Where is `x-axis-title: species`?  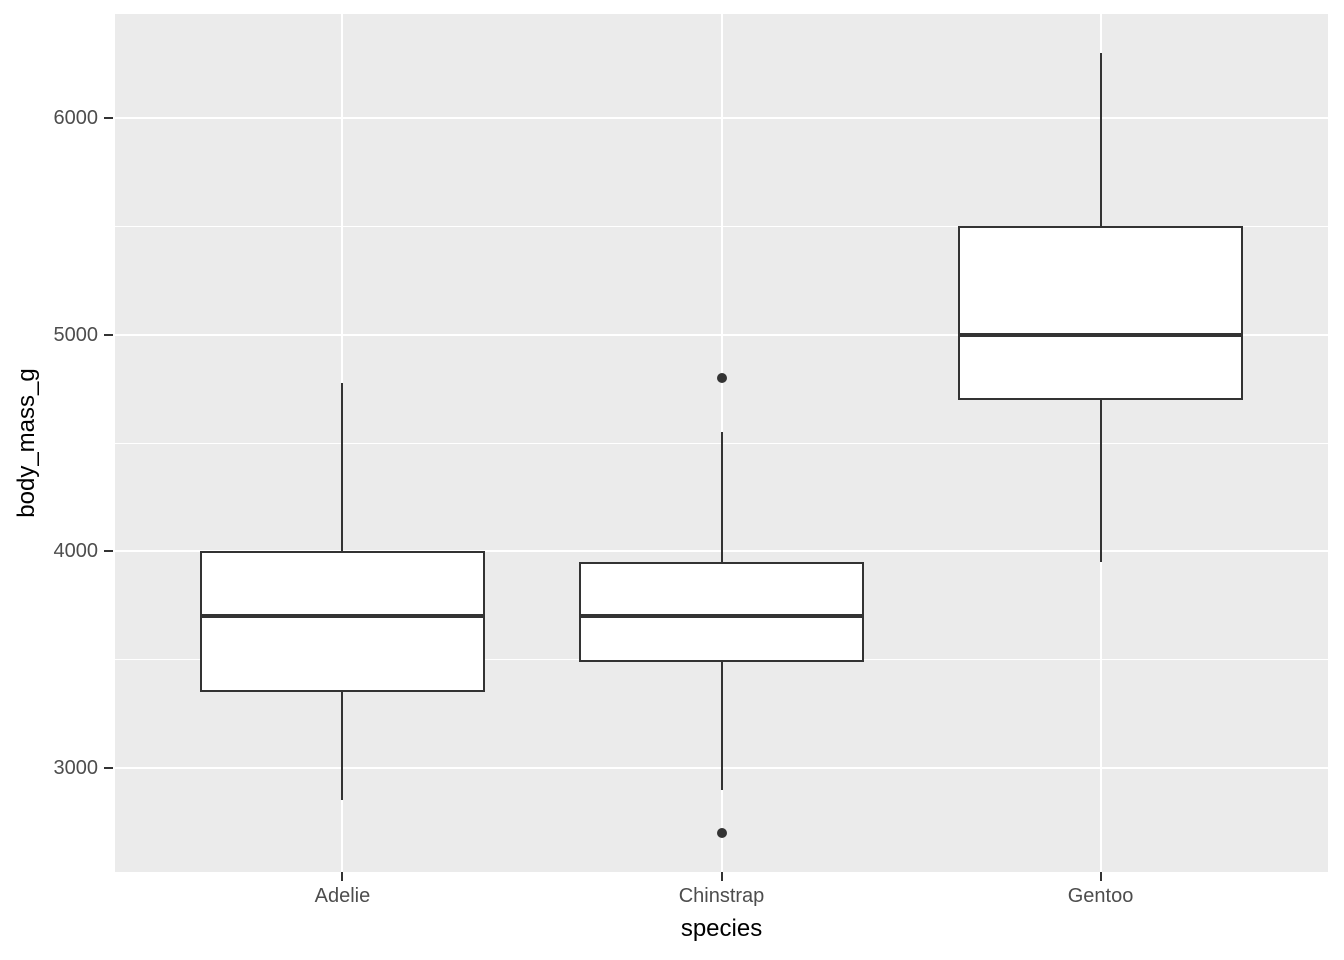
x-axis-title: species is located at coordinates (721, 928).